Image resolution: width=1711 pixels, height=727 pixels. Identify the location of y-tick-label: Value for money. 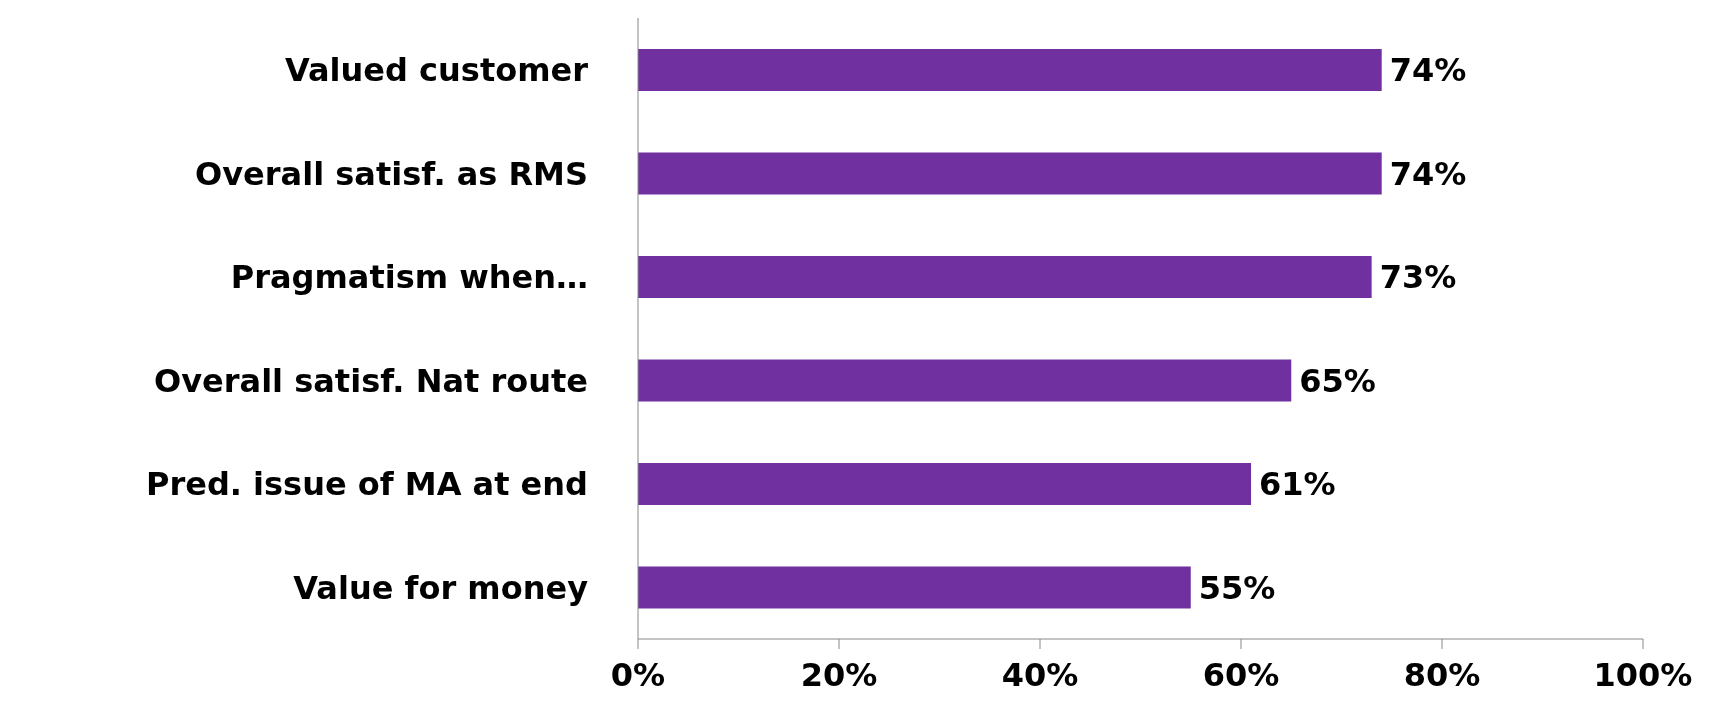
(441, 587).